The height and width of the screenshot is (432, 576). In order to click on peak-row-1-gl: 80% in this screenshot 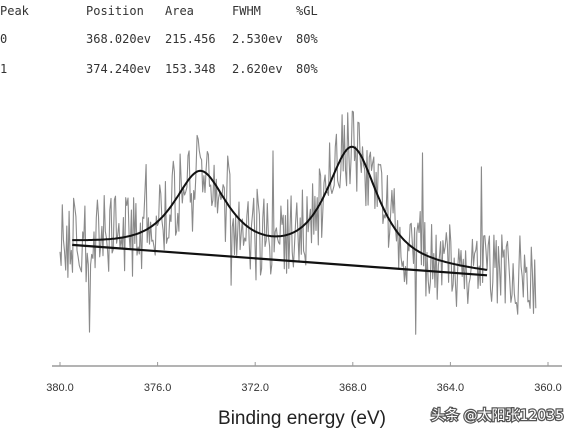, I will do `click(307, 69)`.